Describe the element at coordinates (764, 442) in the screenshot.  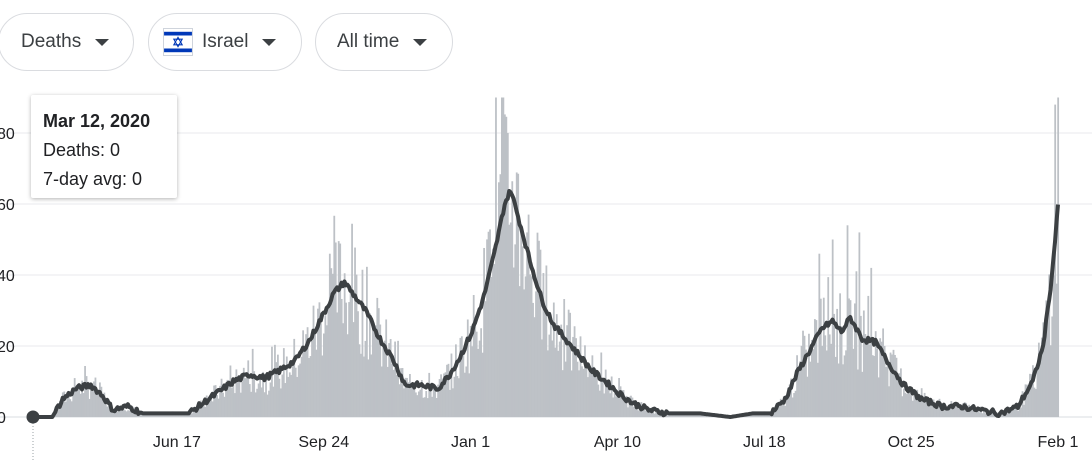
I see `x-tick-label: Jul 18` at that location.